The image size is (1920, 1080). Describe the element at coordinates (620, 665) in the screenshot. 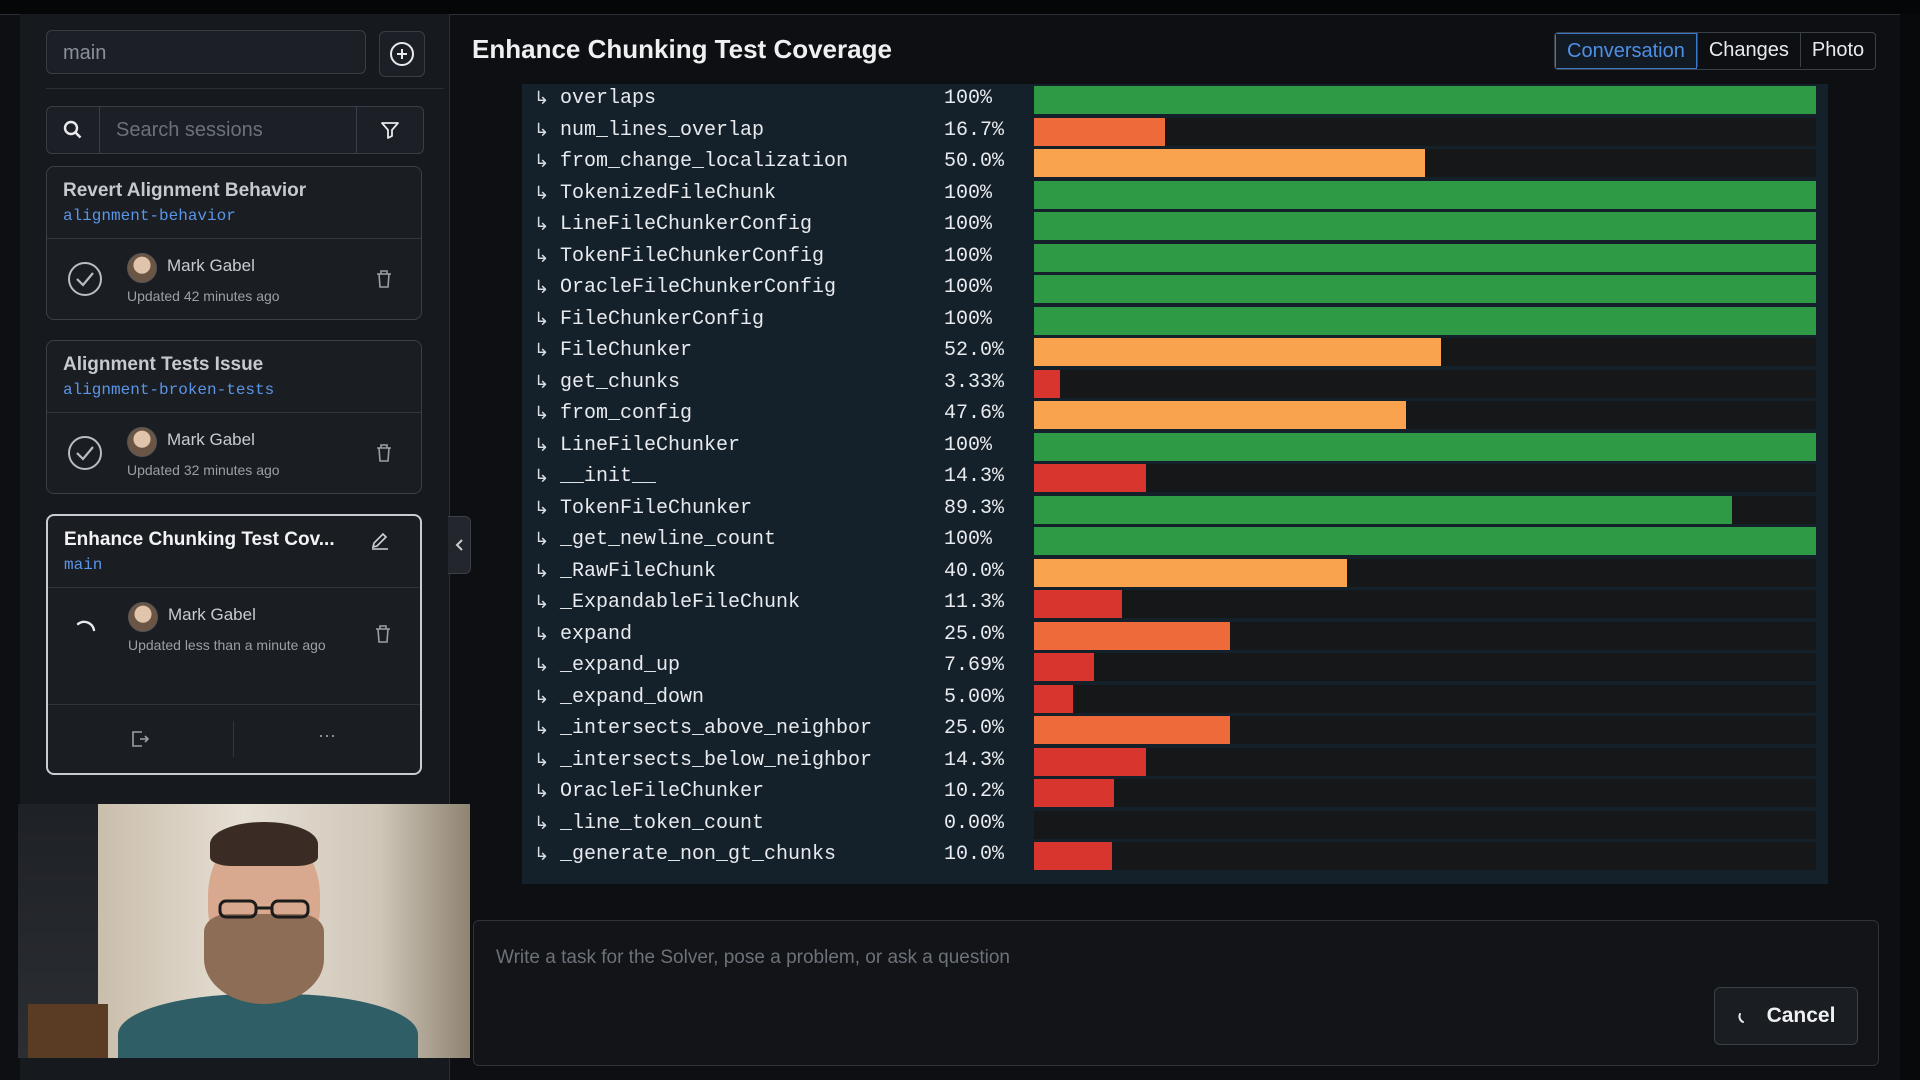

I see `coverage-item-name: _expand_up` at that location.